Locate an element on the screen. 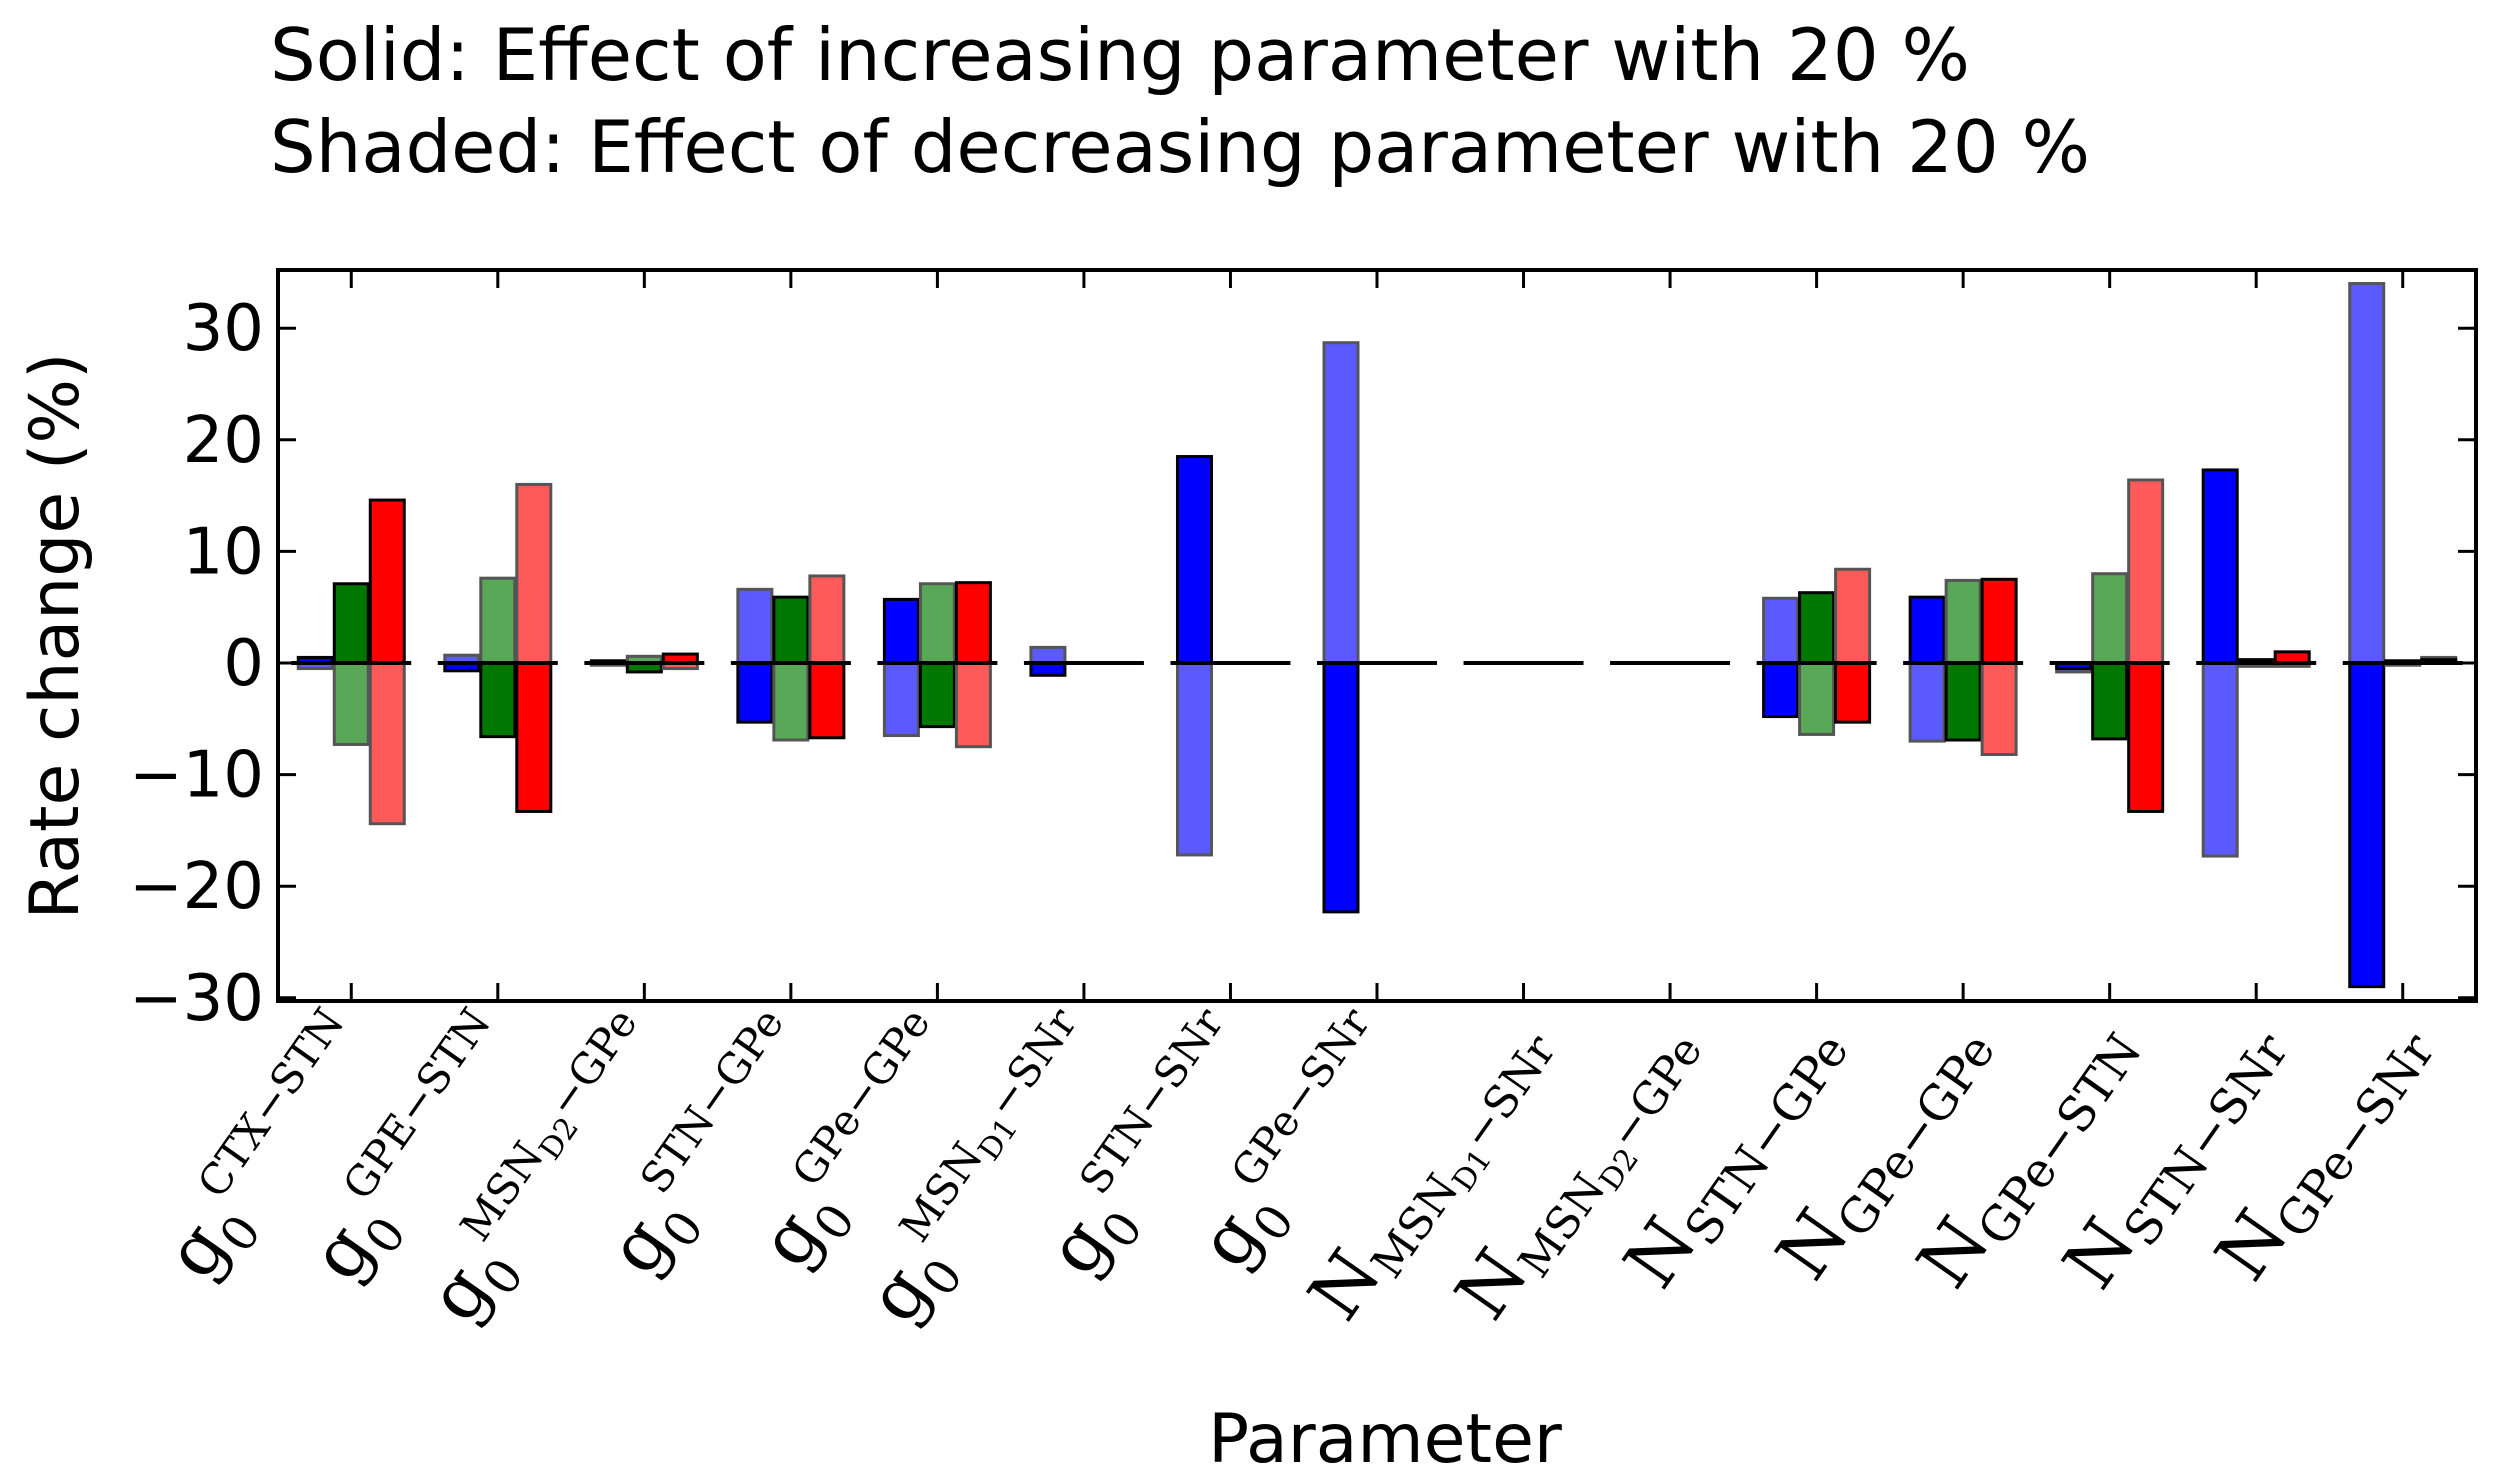 This screenshot has height=1483, width=2500. y-tick-label: 30 is located at coordinates (223, 329).